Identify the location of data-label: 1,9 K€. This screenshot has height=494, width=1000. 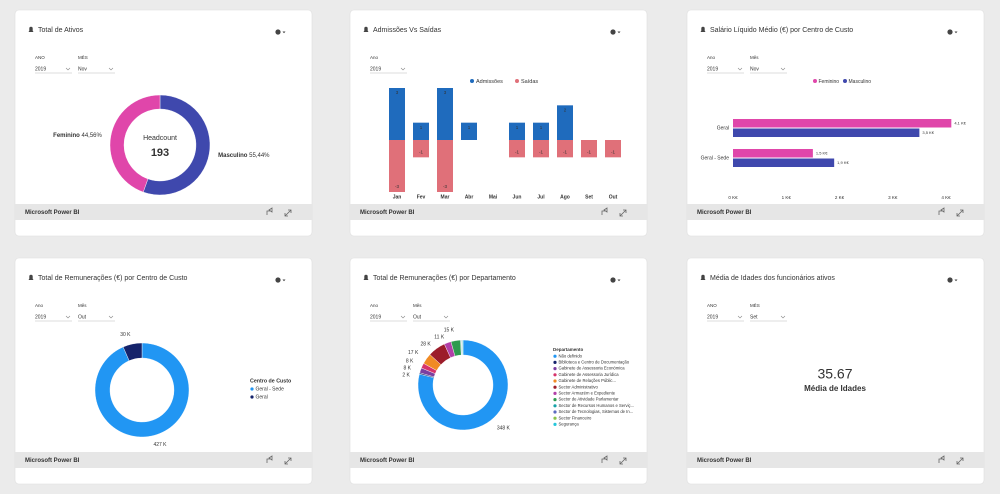
(843, 162).